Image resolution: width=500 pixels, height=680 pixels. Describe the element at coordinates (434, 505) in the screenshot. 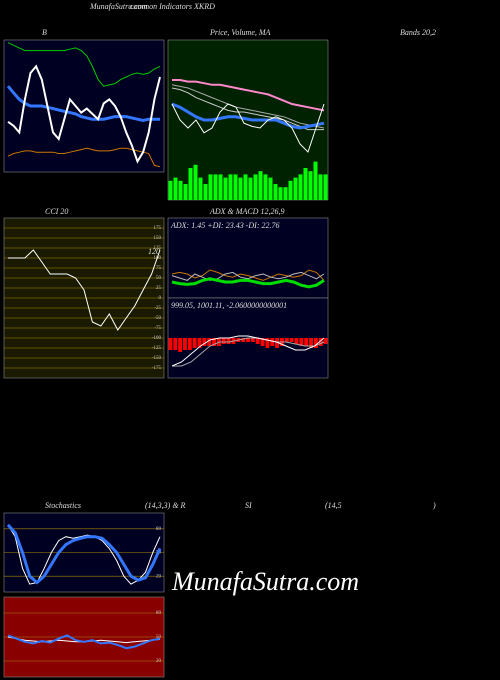

I see `panel-label: )` at that location.